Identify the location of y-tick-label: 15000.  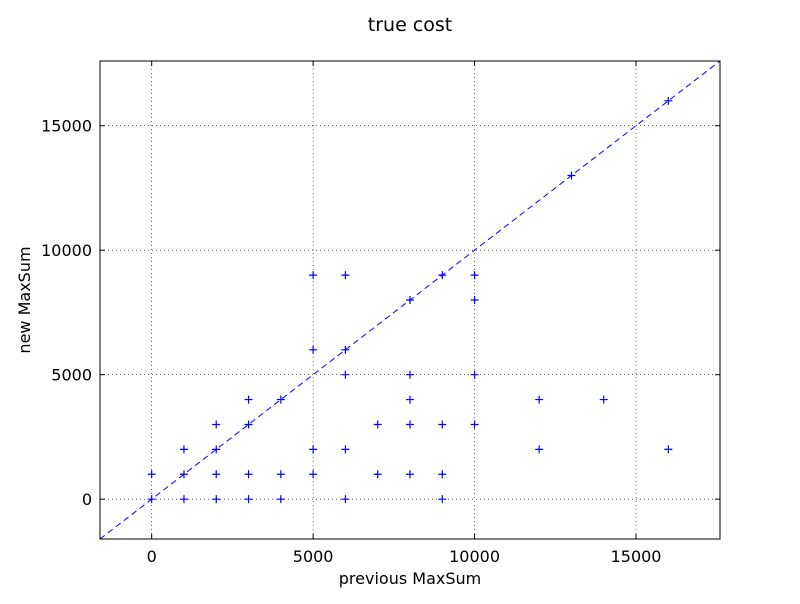
(66, 126).